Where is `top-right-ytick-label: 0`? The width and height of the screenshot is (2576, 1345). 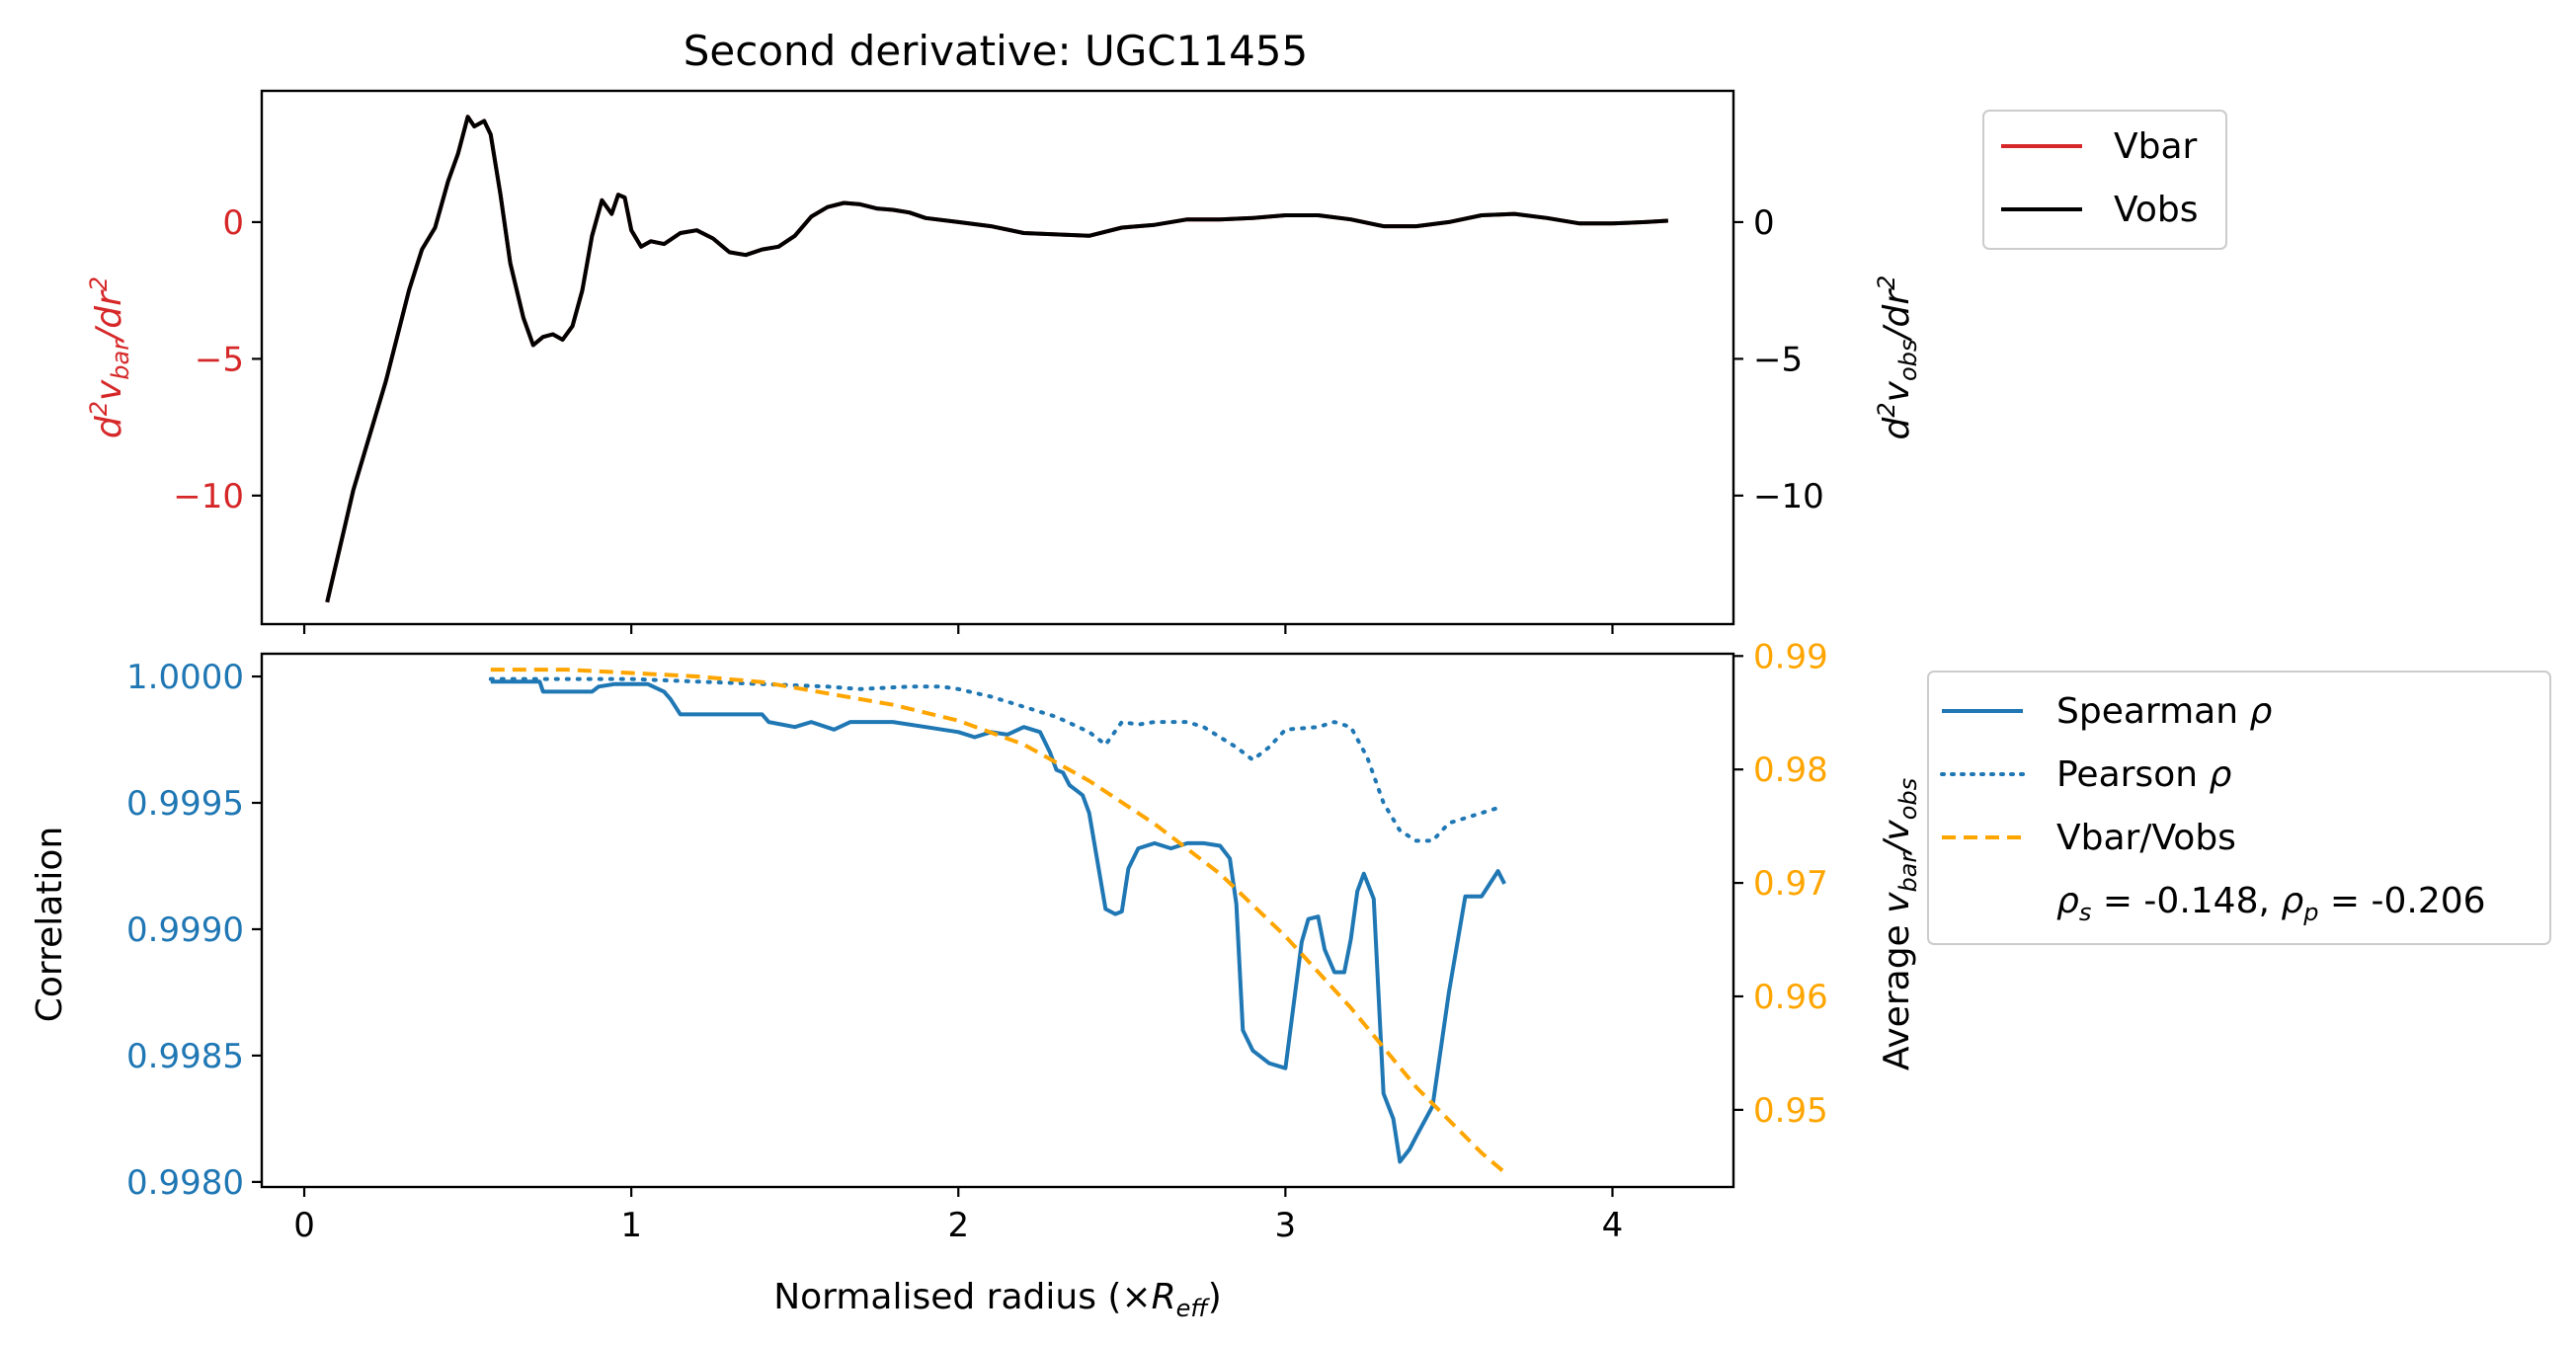
top-right-ytick-label: 0 is located at coordinates (1764, 223).